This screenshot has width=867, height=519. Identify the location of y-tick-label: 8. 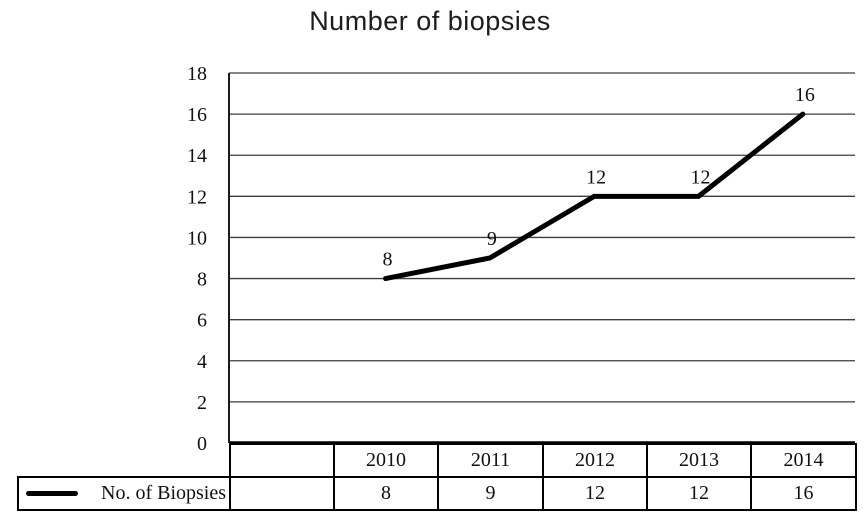
(202, 280).